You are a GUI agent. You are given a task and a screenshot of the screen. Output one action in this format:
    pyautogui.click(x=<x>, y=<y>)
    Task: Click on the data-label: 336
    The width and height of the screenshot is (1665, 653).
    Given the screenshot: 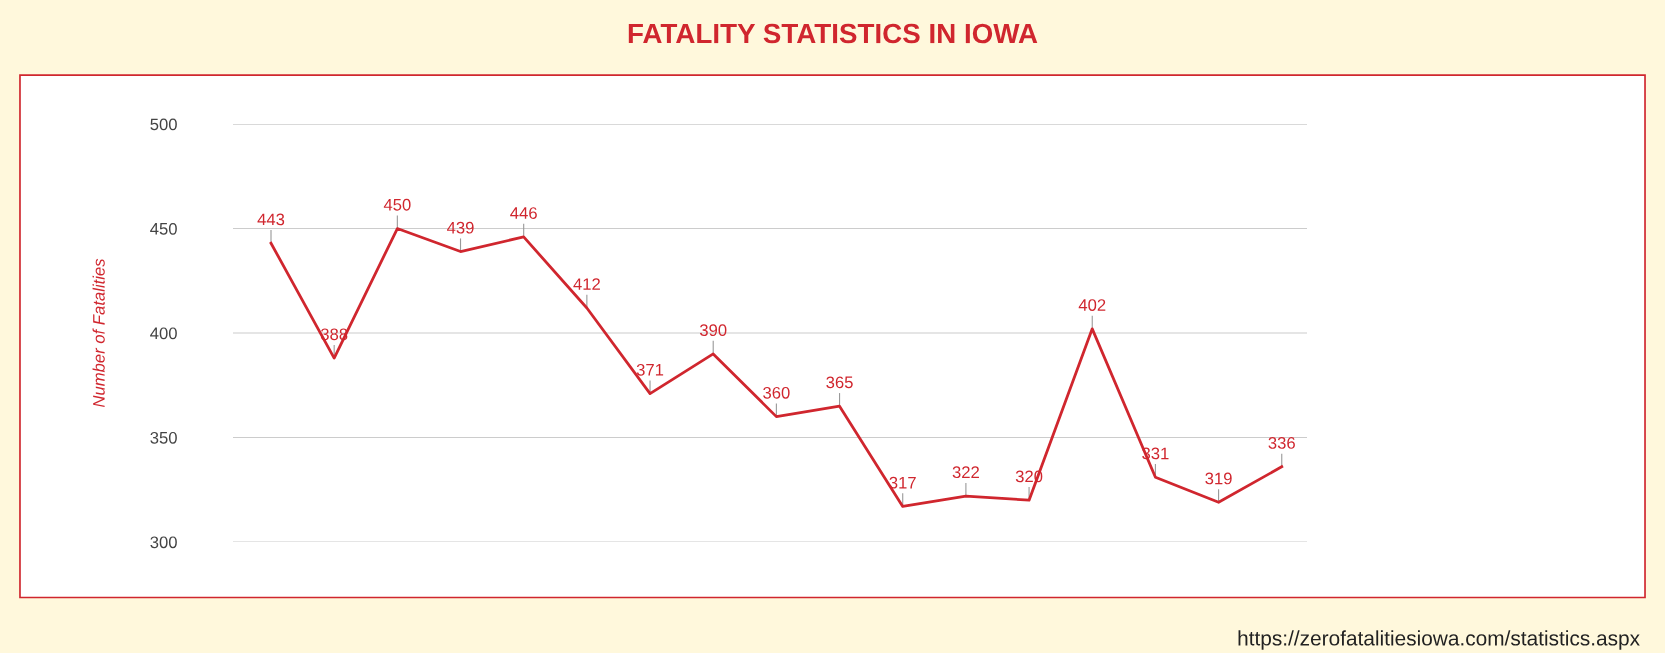 What is the action you would take?
    pyautogui.click(x=1281, y=443)
    